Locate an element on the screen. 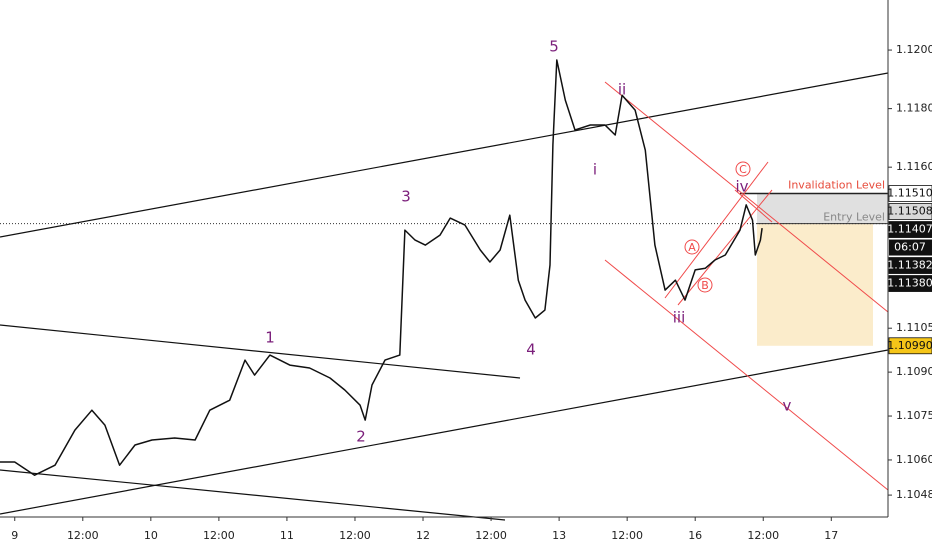  y-tick-label: 1.10600 is located at coordinates (914, 459).